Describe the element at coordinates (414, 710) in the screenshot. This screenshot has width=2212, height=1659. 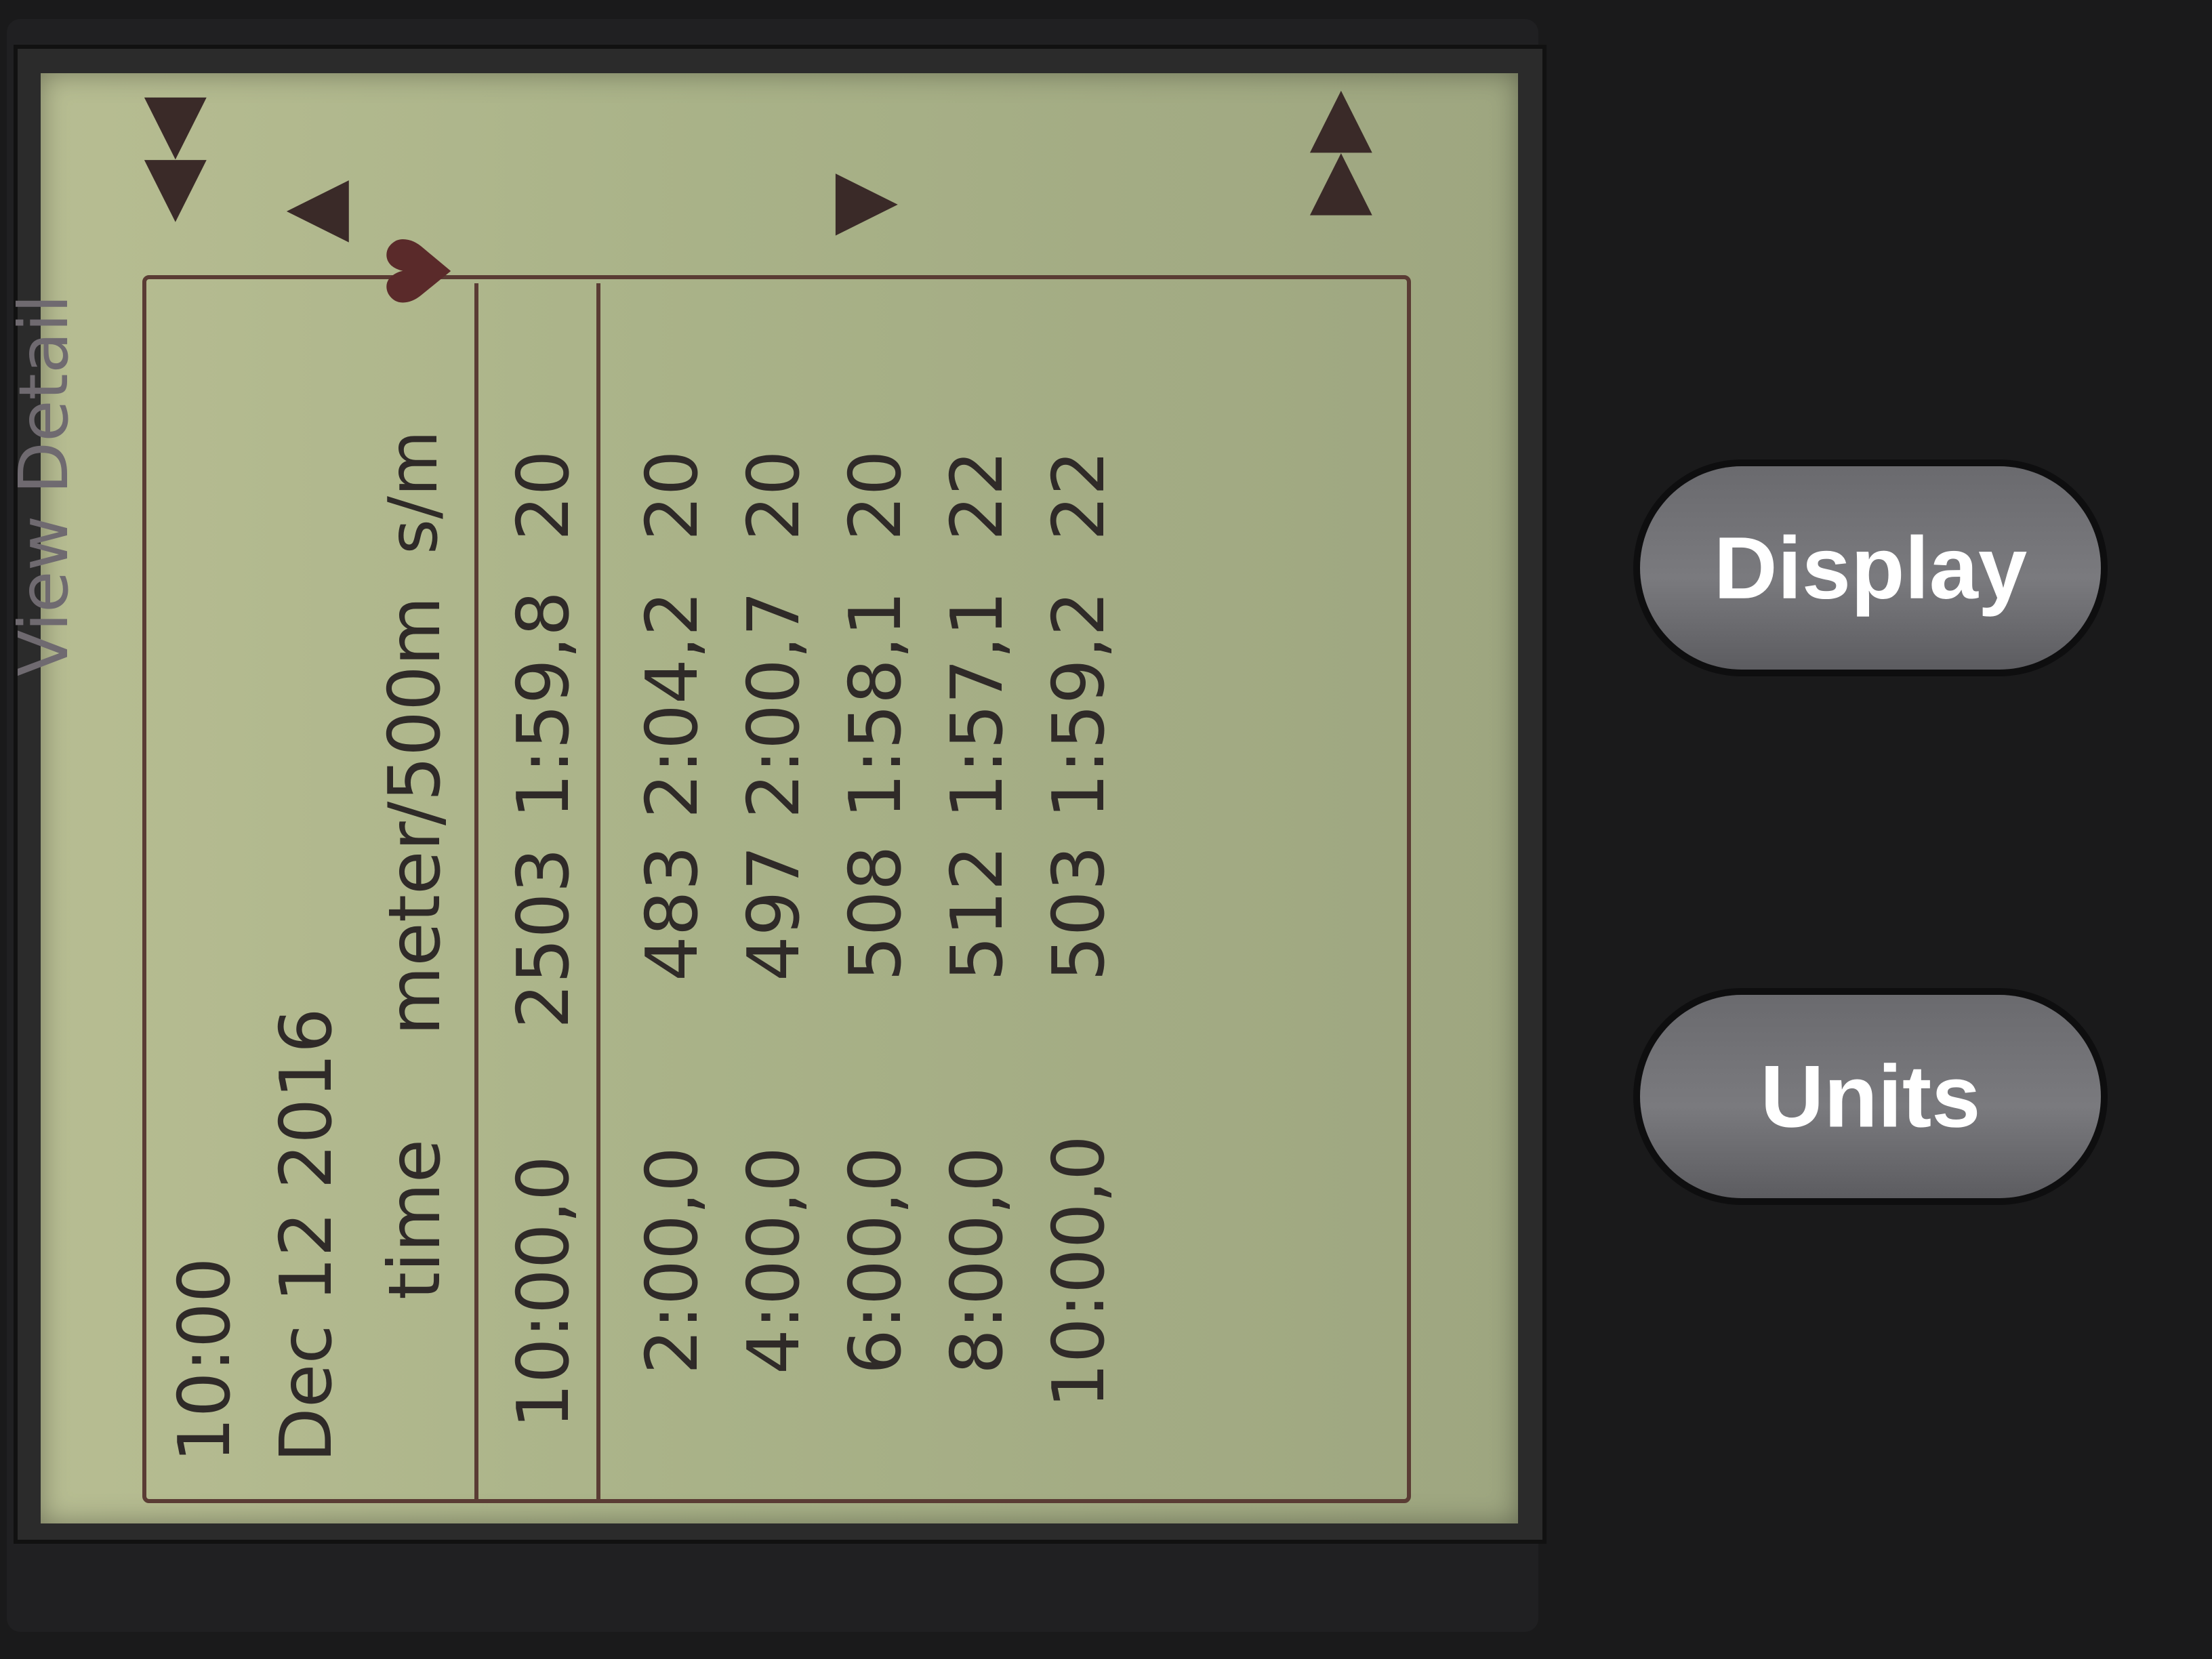
I see `col-pace: /500m` at that location.